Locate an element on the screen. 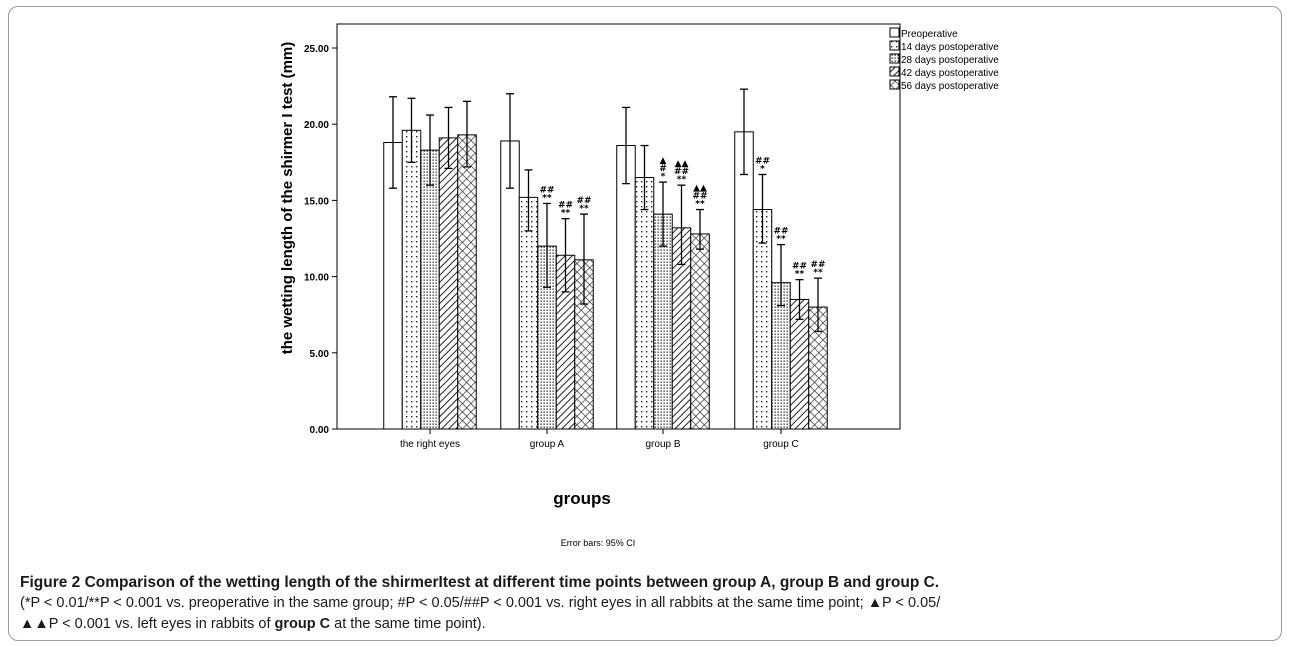 Image resolution: width=1290 pixels, height=647 pixels. y-tick-label: 20.00 is located at coordinates (316, 125).